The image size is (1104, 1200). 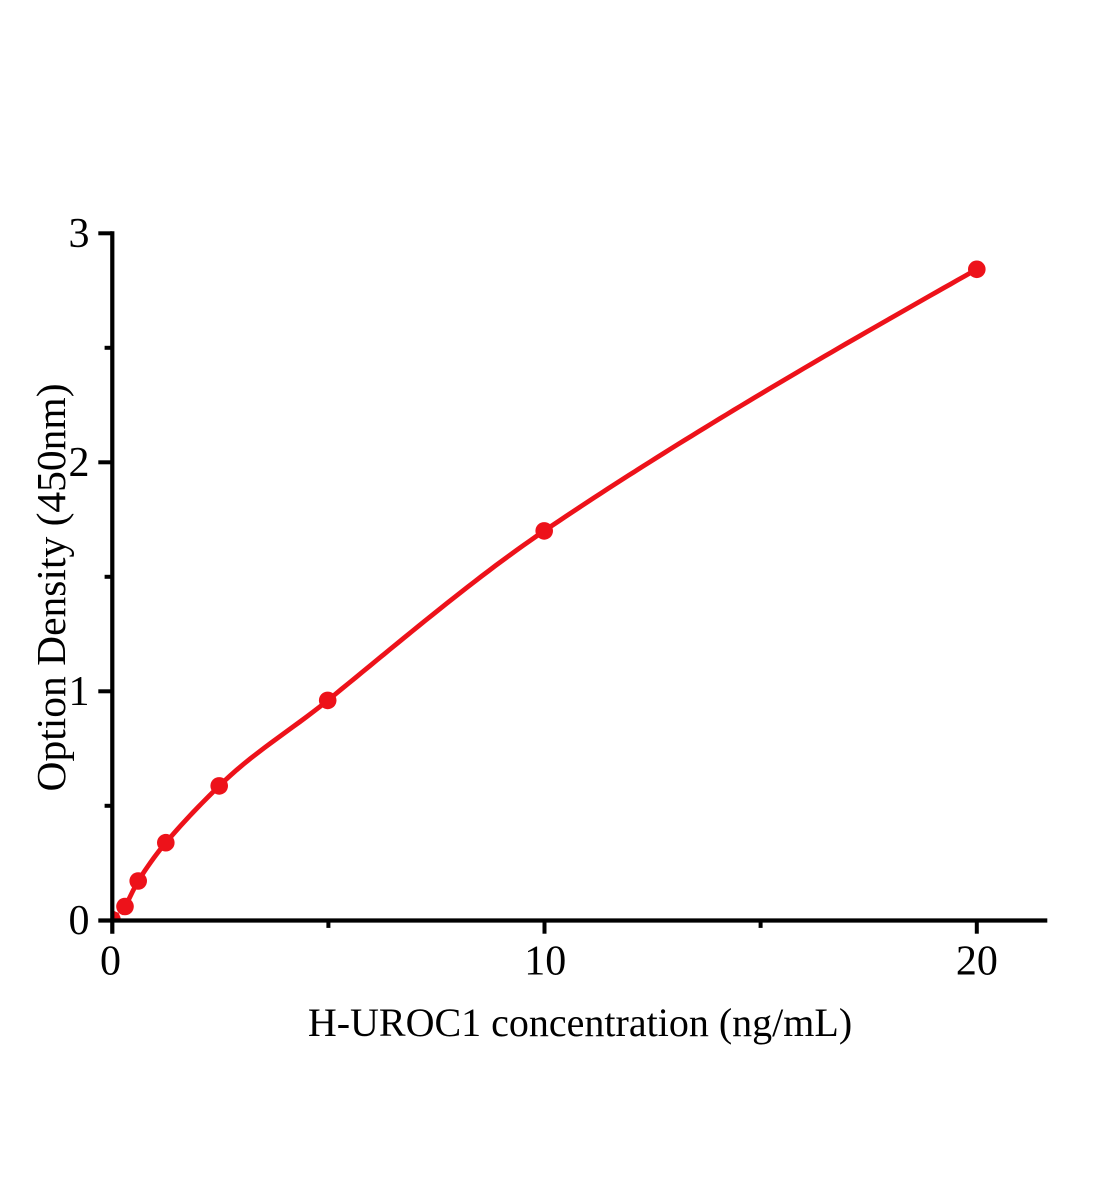 What do you see at coordinates (51, 587) in the screenshot?
I see `svg-text: Option Density (450nm)` at bounding box center [51, 587].